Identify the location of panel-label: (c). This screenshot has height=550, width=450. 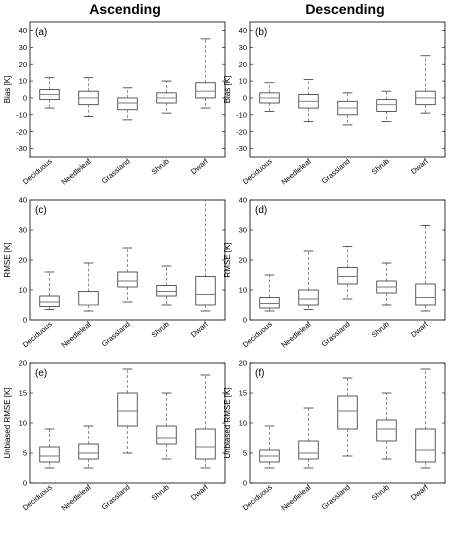
(41, 210).